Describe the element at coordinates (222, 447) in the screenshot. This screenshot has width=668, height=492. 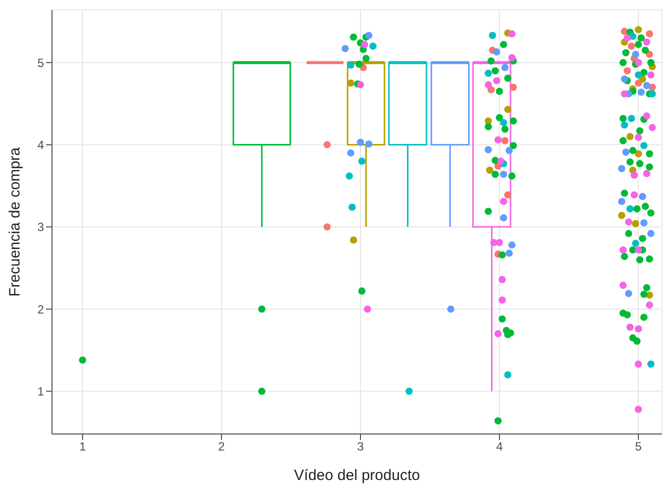
I see `x-tick-label: 2` at that location.